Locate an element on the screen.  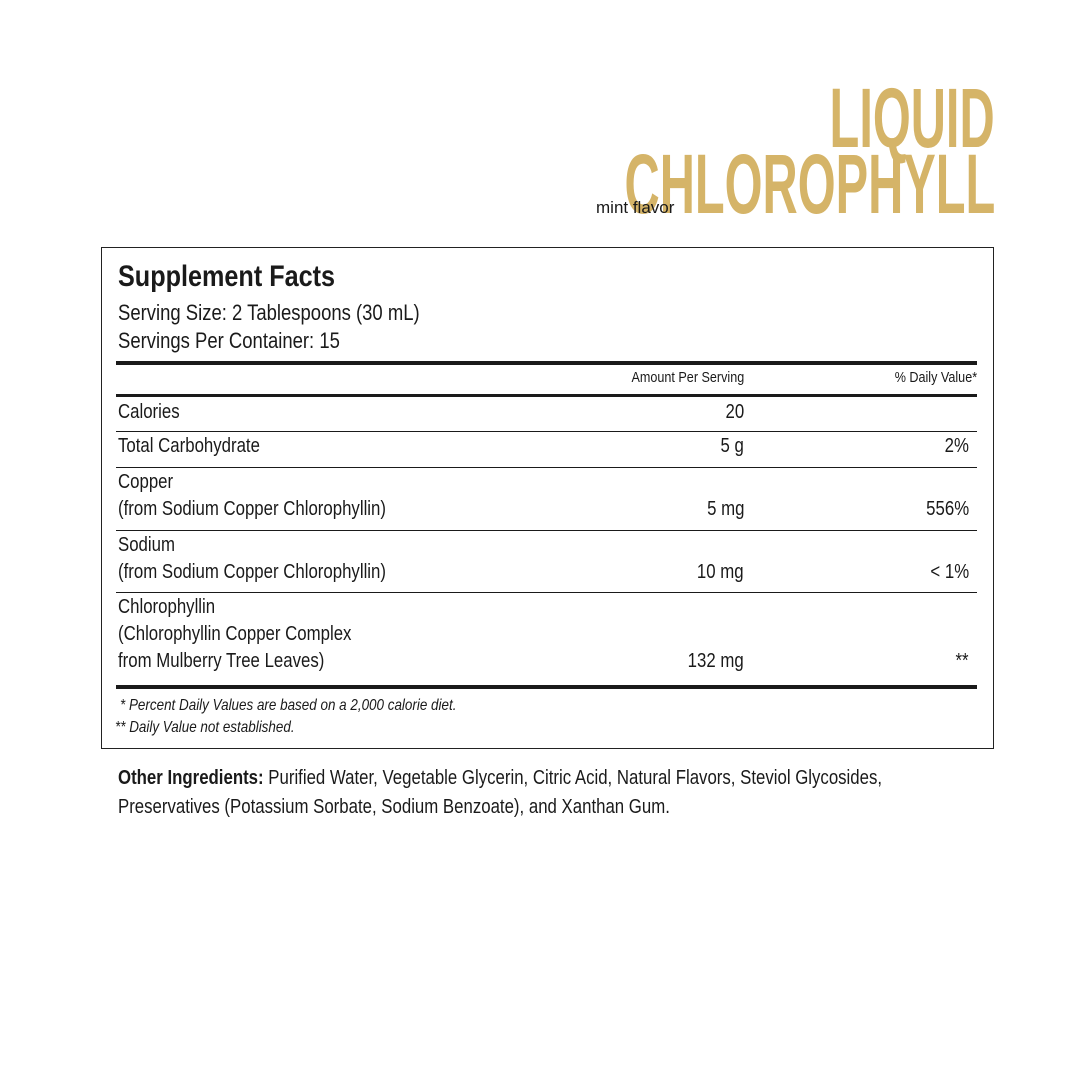
nutrient-name: Calories is located at coordinates (149, 412).